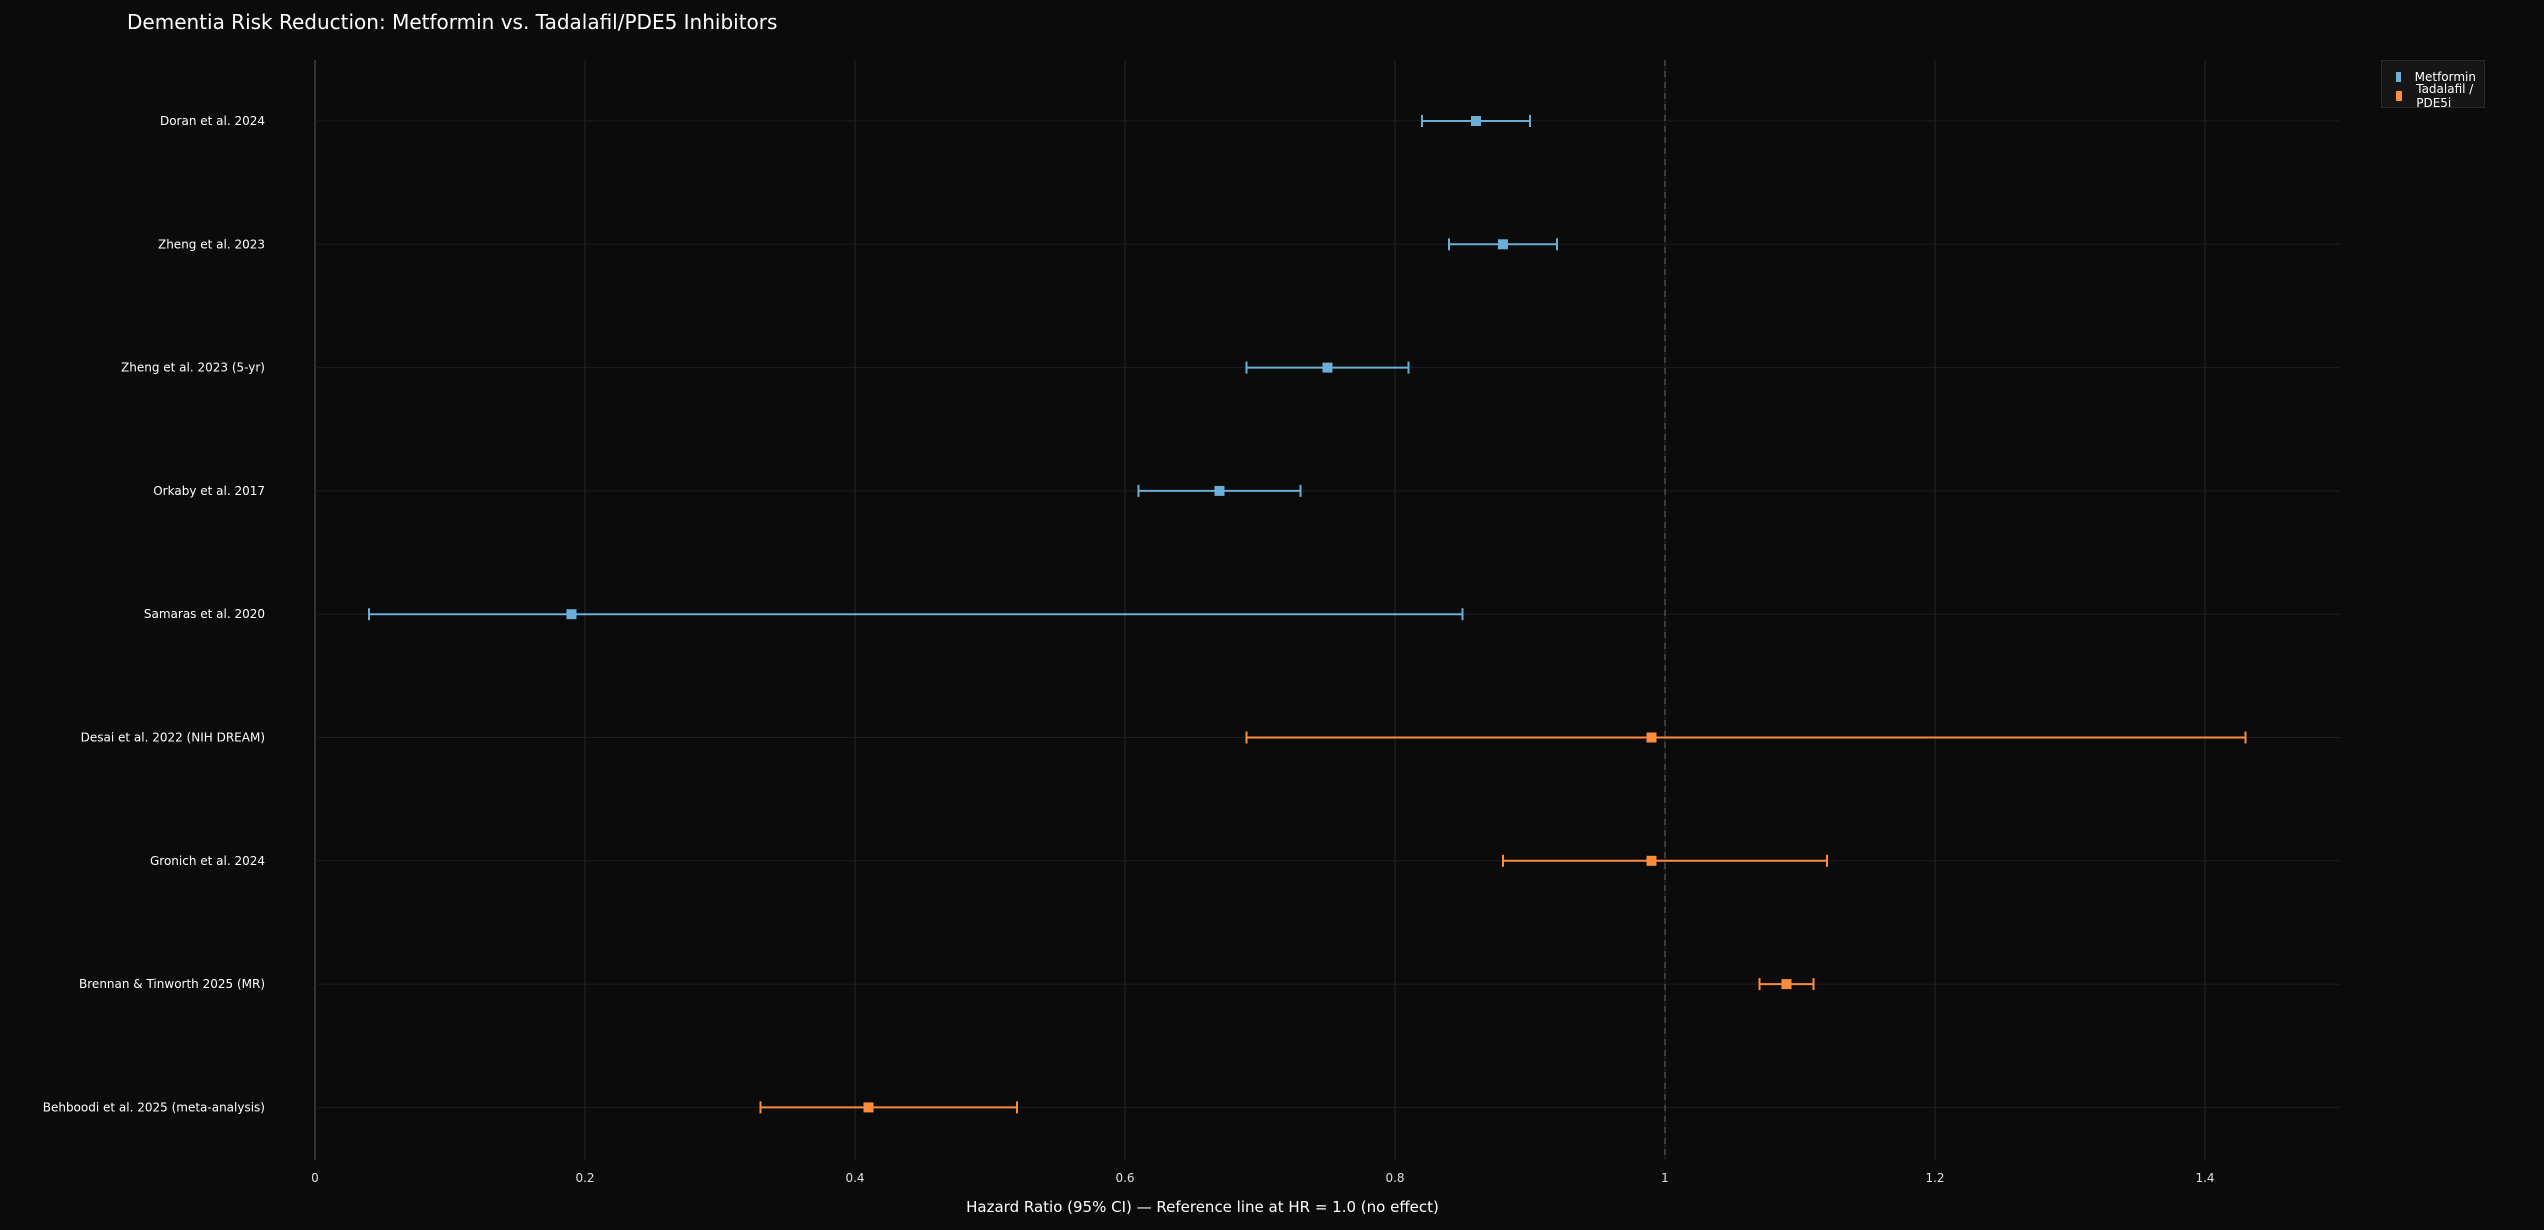 This screenshot has height=1230, width=2544. Describe the element at coordinates (2445, 95) in the screenshot. I see `legend-label-tadalafil: Tadalafil / PDE5i` at that location.